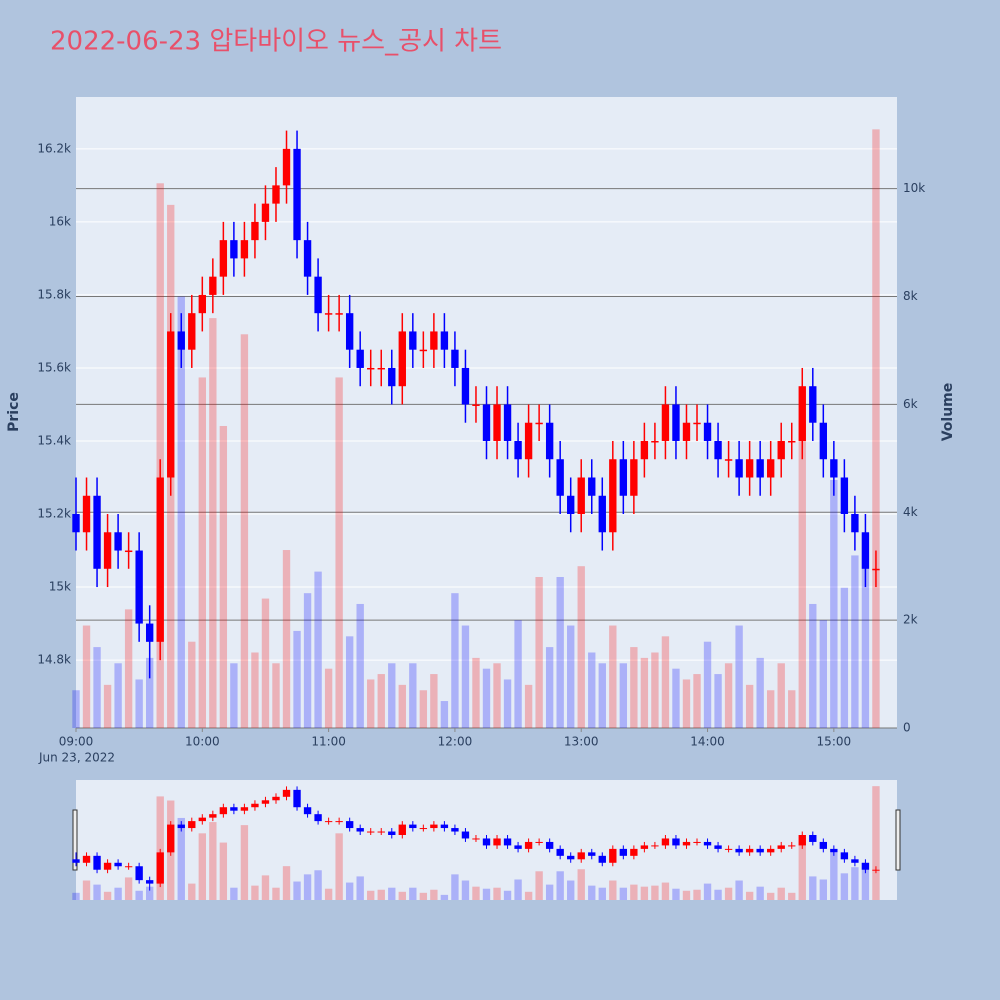 This screenshot has height=1000, width=1000. I want to click on y-tick-label: 15.8k, so click(54, 294).